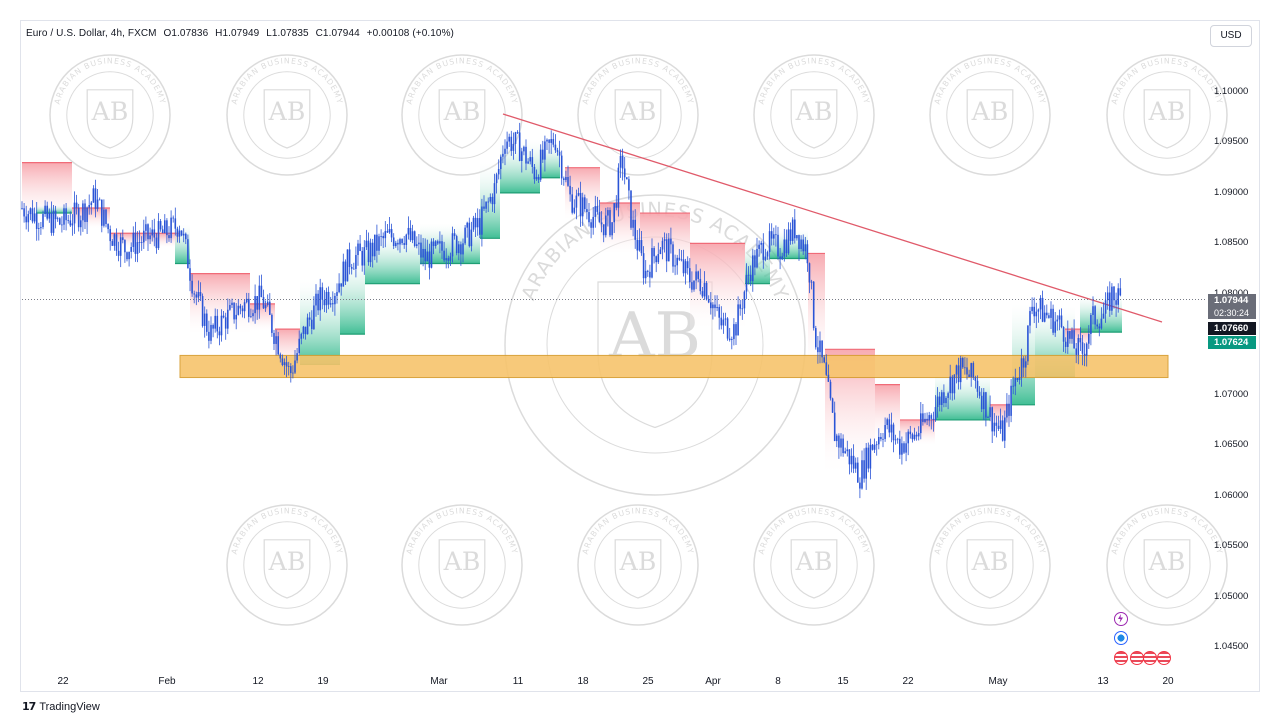 This screenshot has width=1280, height=720. I want to click on currency-button: USD, so click(1231, 36).